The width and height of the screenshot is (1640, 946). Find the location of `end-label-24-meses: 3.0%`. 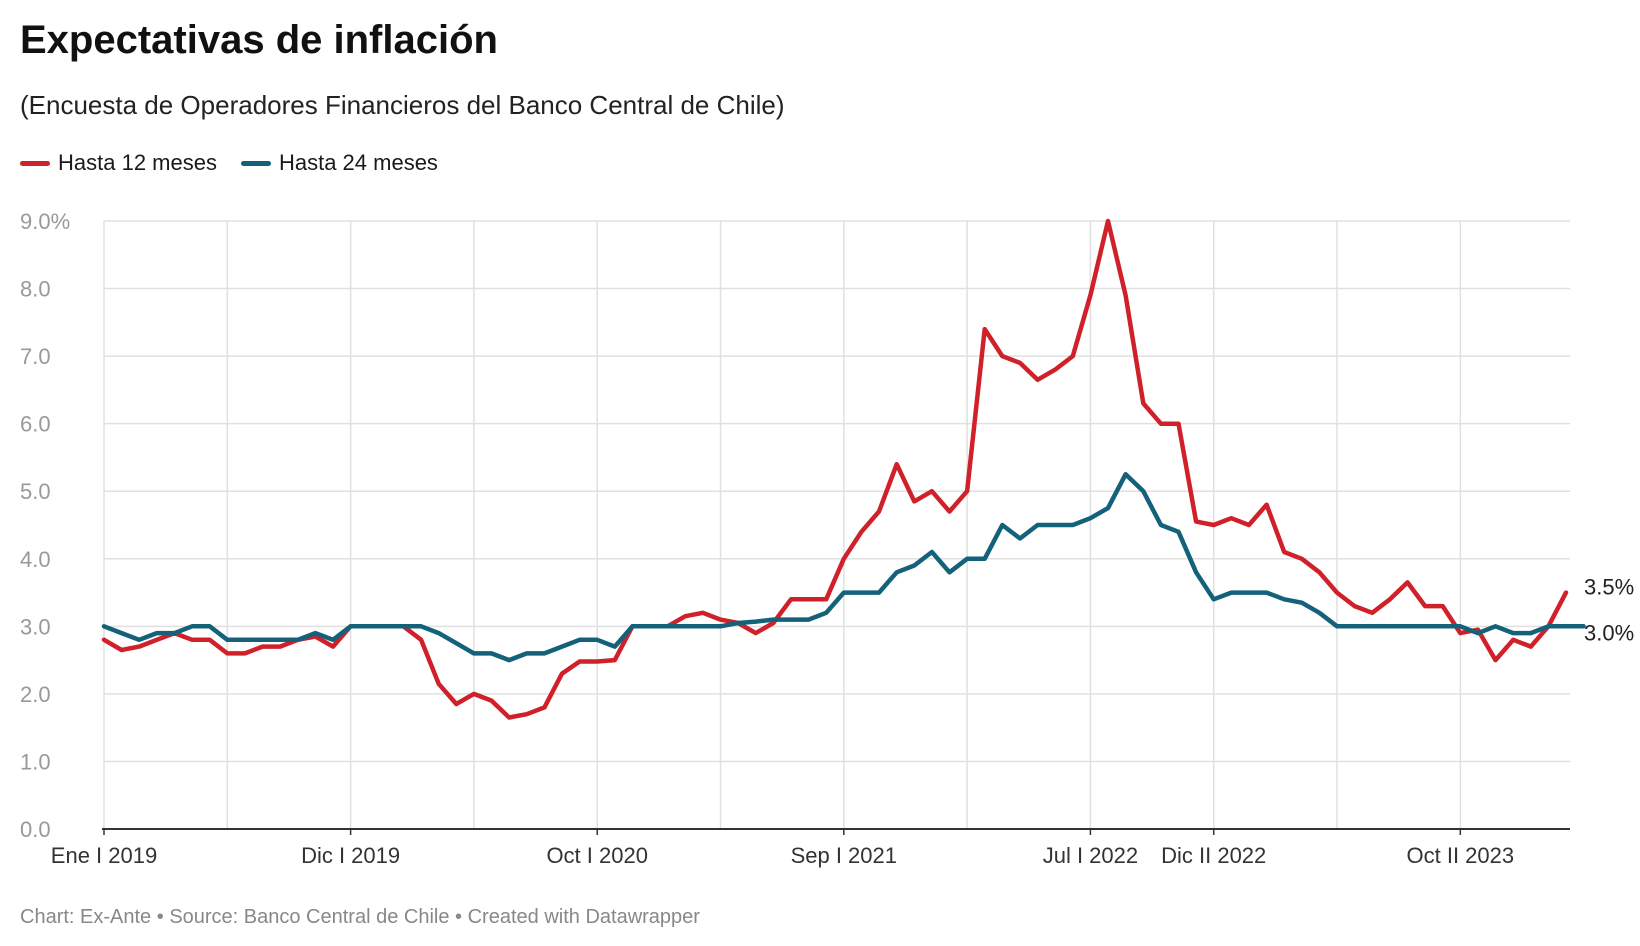

end-label-24-meses: 3.0% is located at coordinates (1609, 632).